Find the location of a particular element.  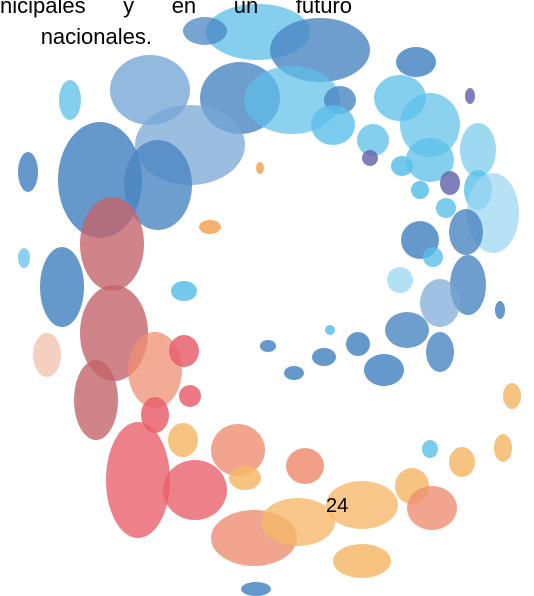

body-text-line-1: nicipales y en un futuro is located at coordinates (176, 9).